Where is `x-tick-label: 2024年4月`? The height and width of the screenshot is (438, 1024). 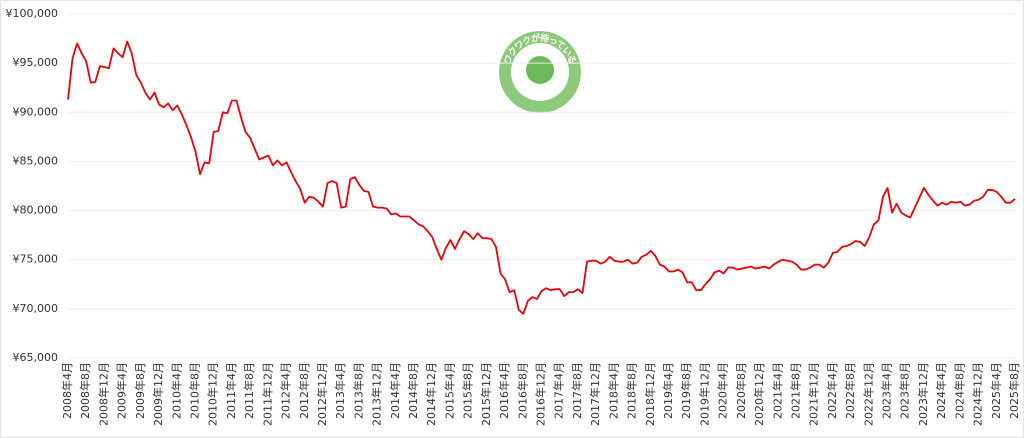 x-tick-label: 2024年4月 is located at coordinates (941, 390).